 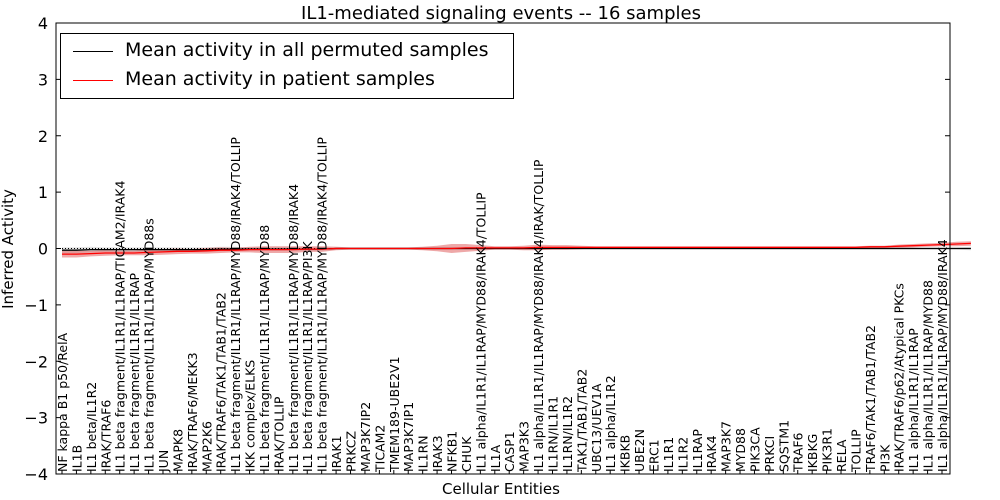 What do you see at coordinates (452, 451) in the screenshot?
I see `x-tick-label: NFKB1` at bounding box center [452, 451].